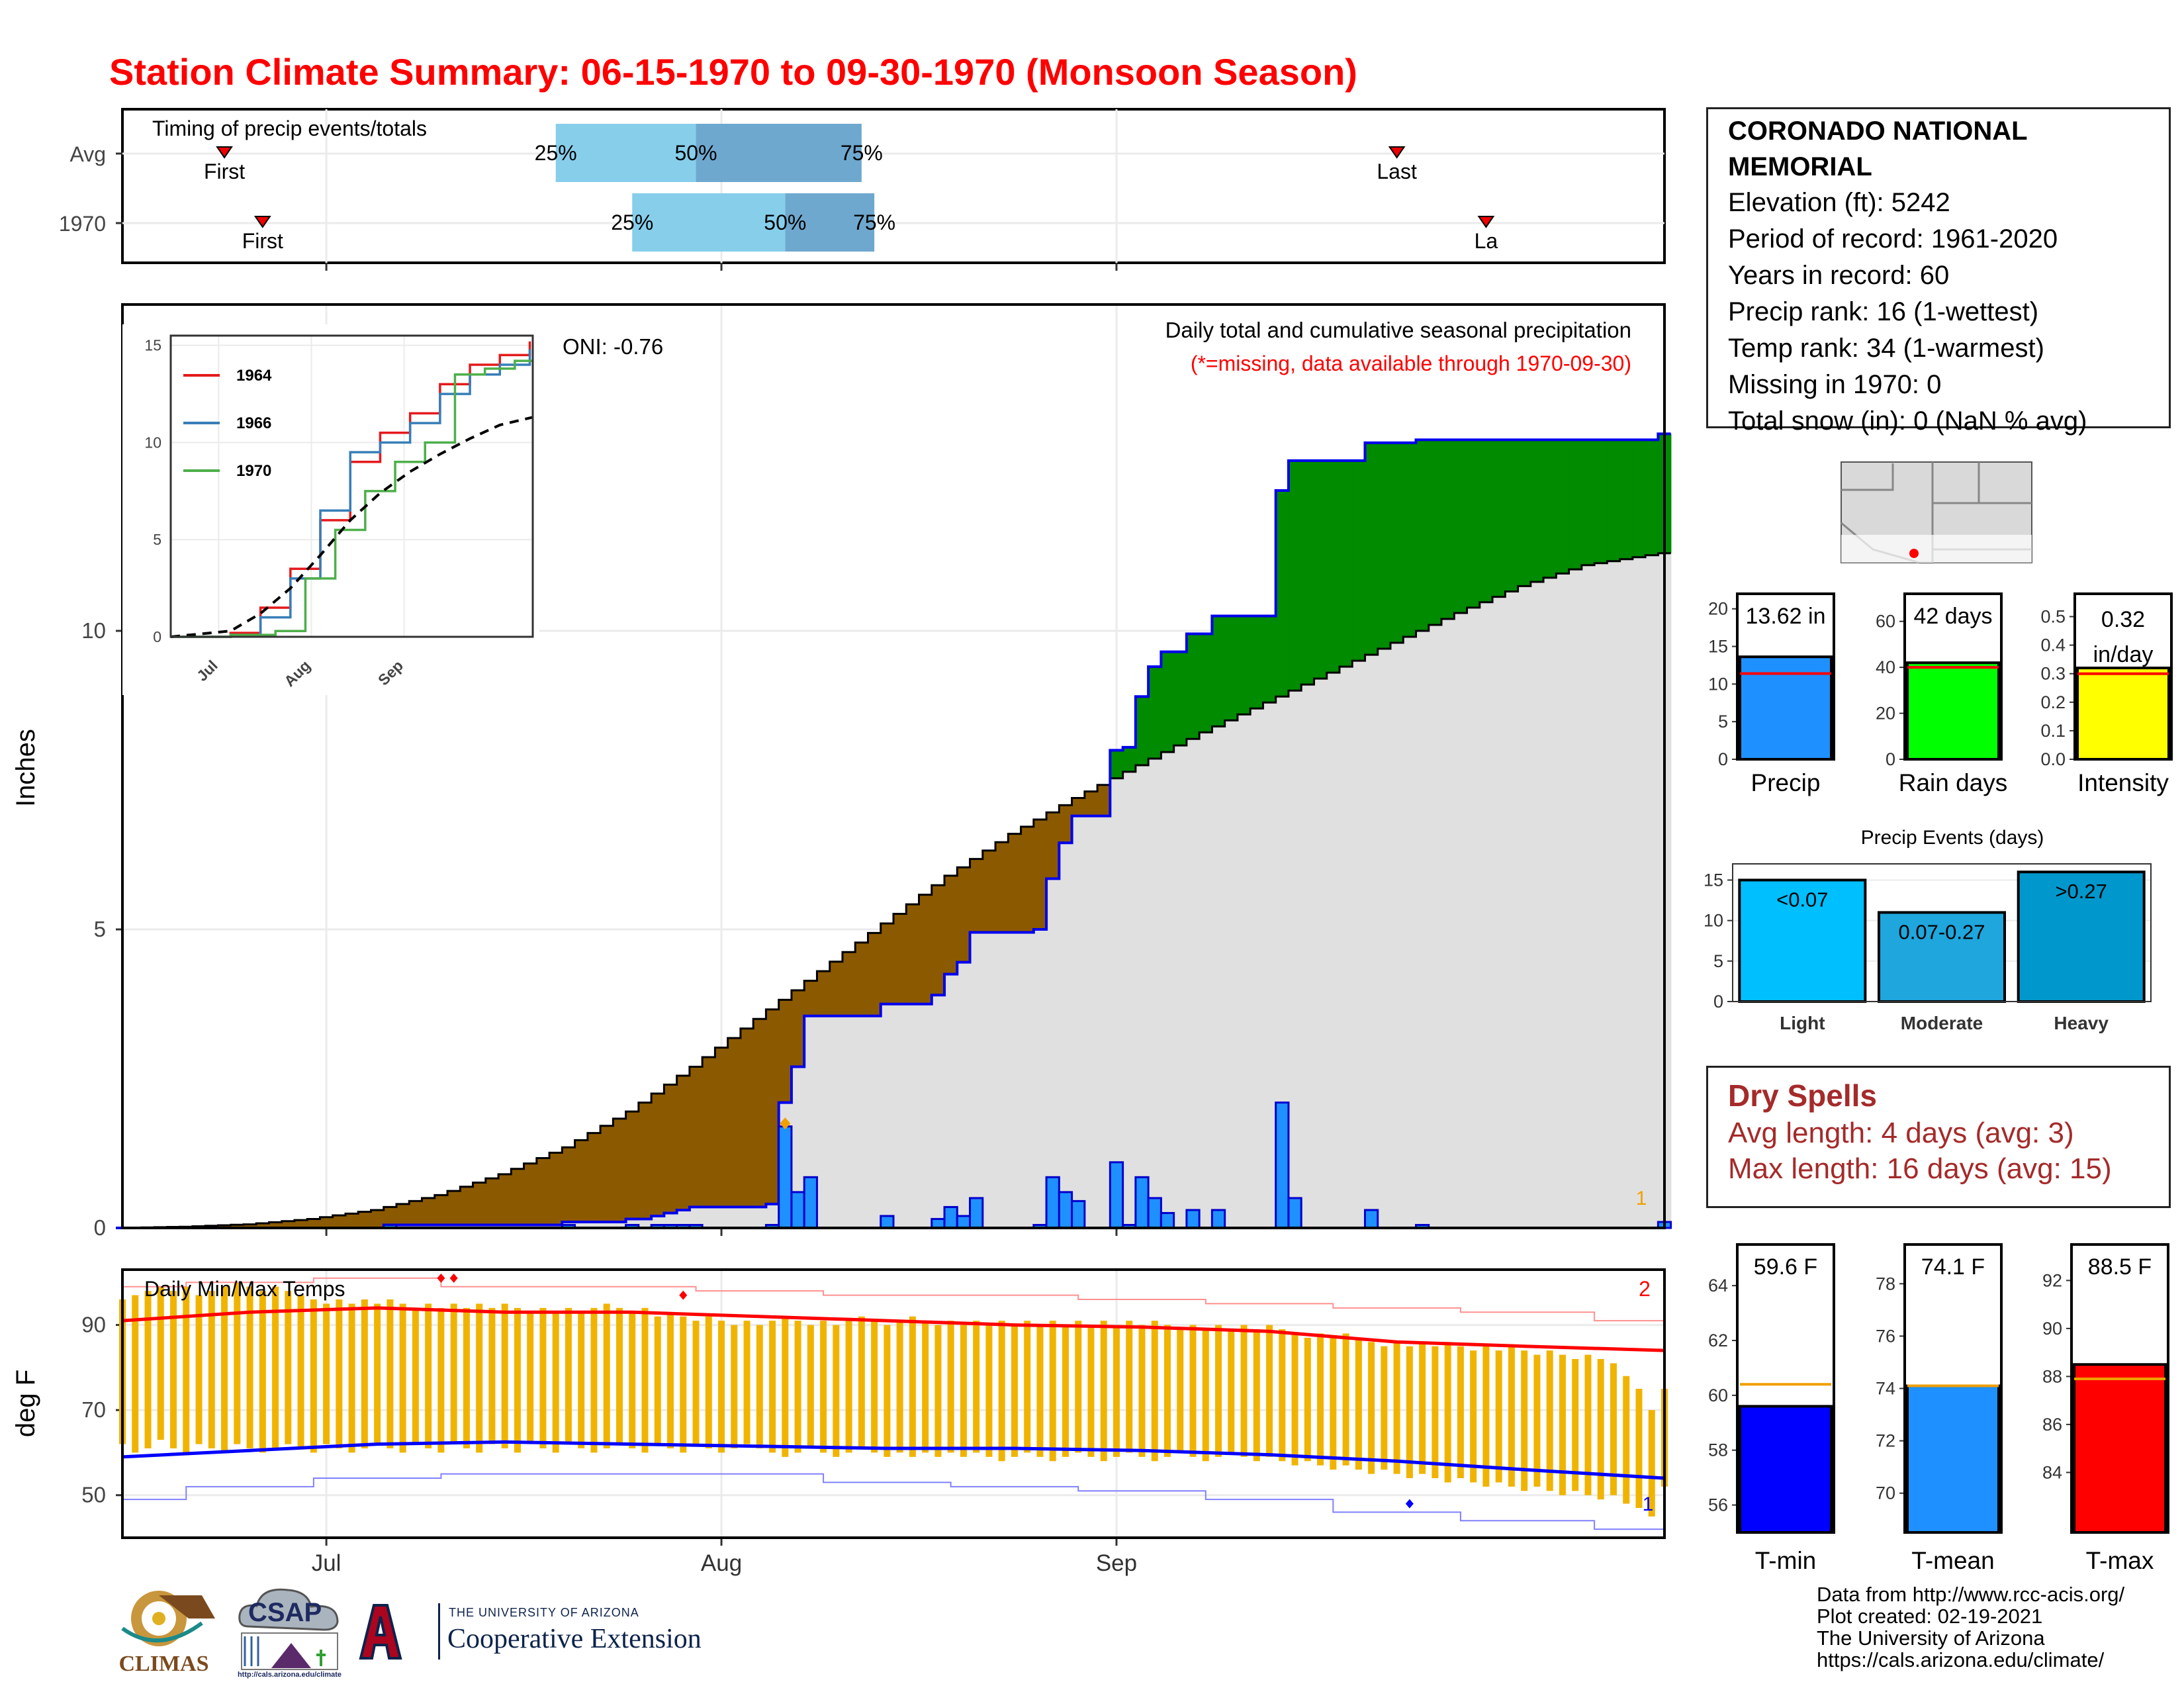  Describe the element at coordinates (1718, 1340) in the screenshot. I see `summary-y-tick-label: 62` at that location.